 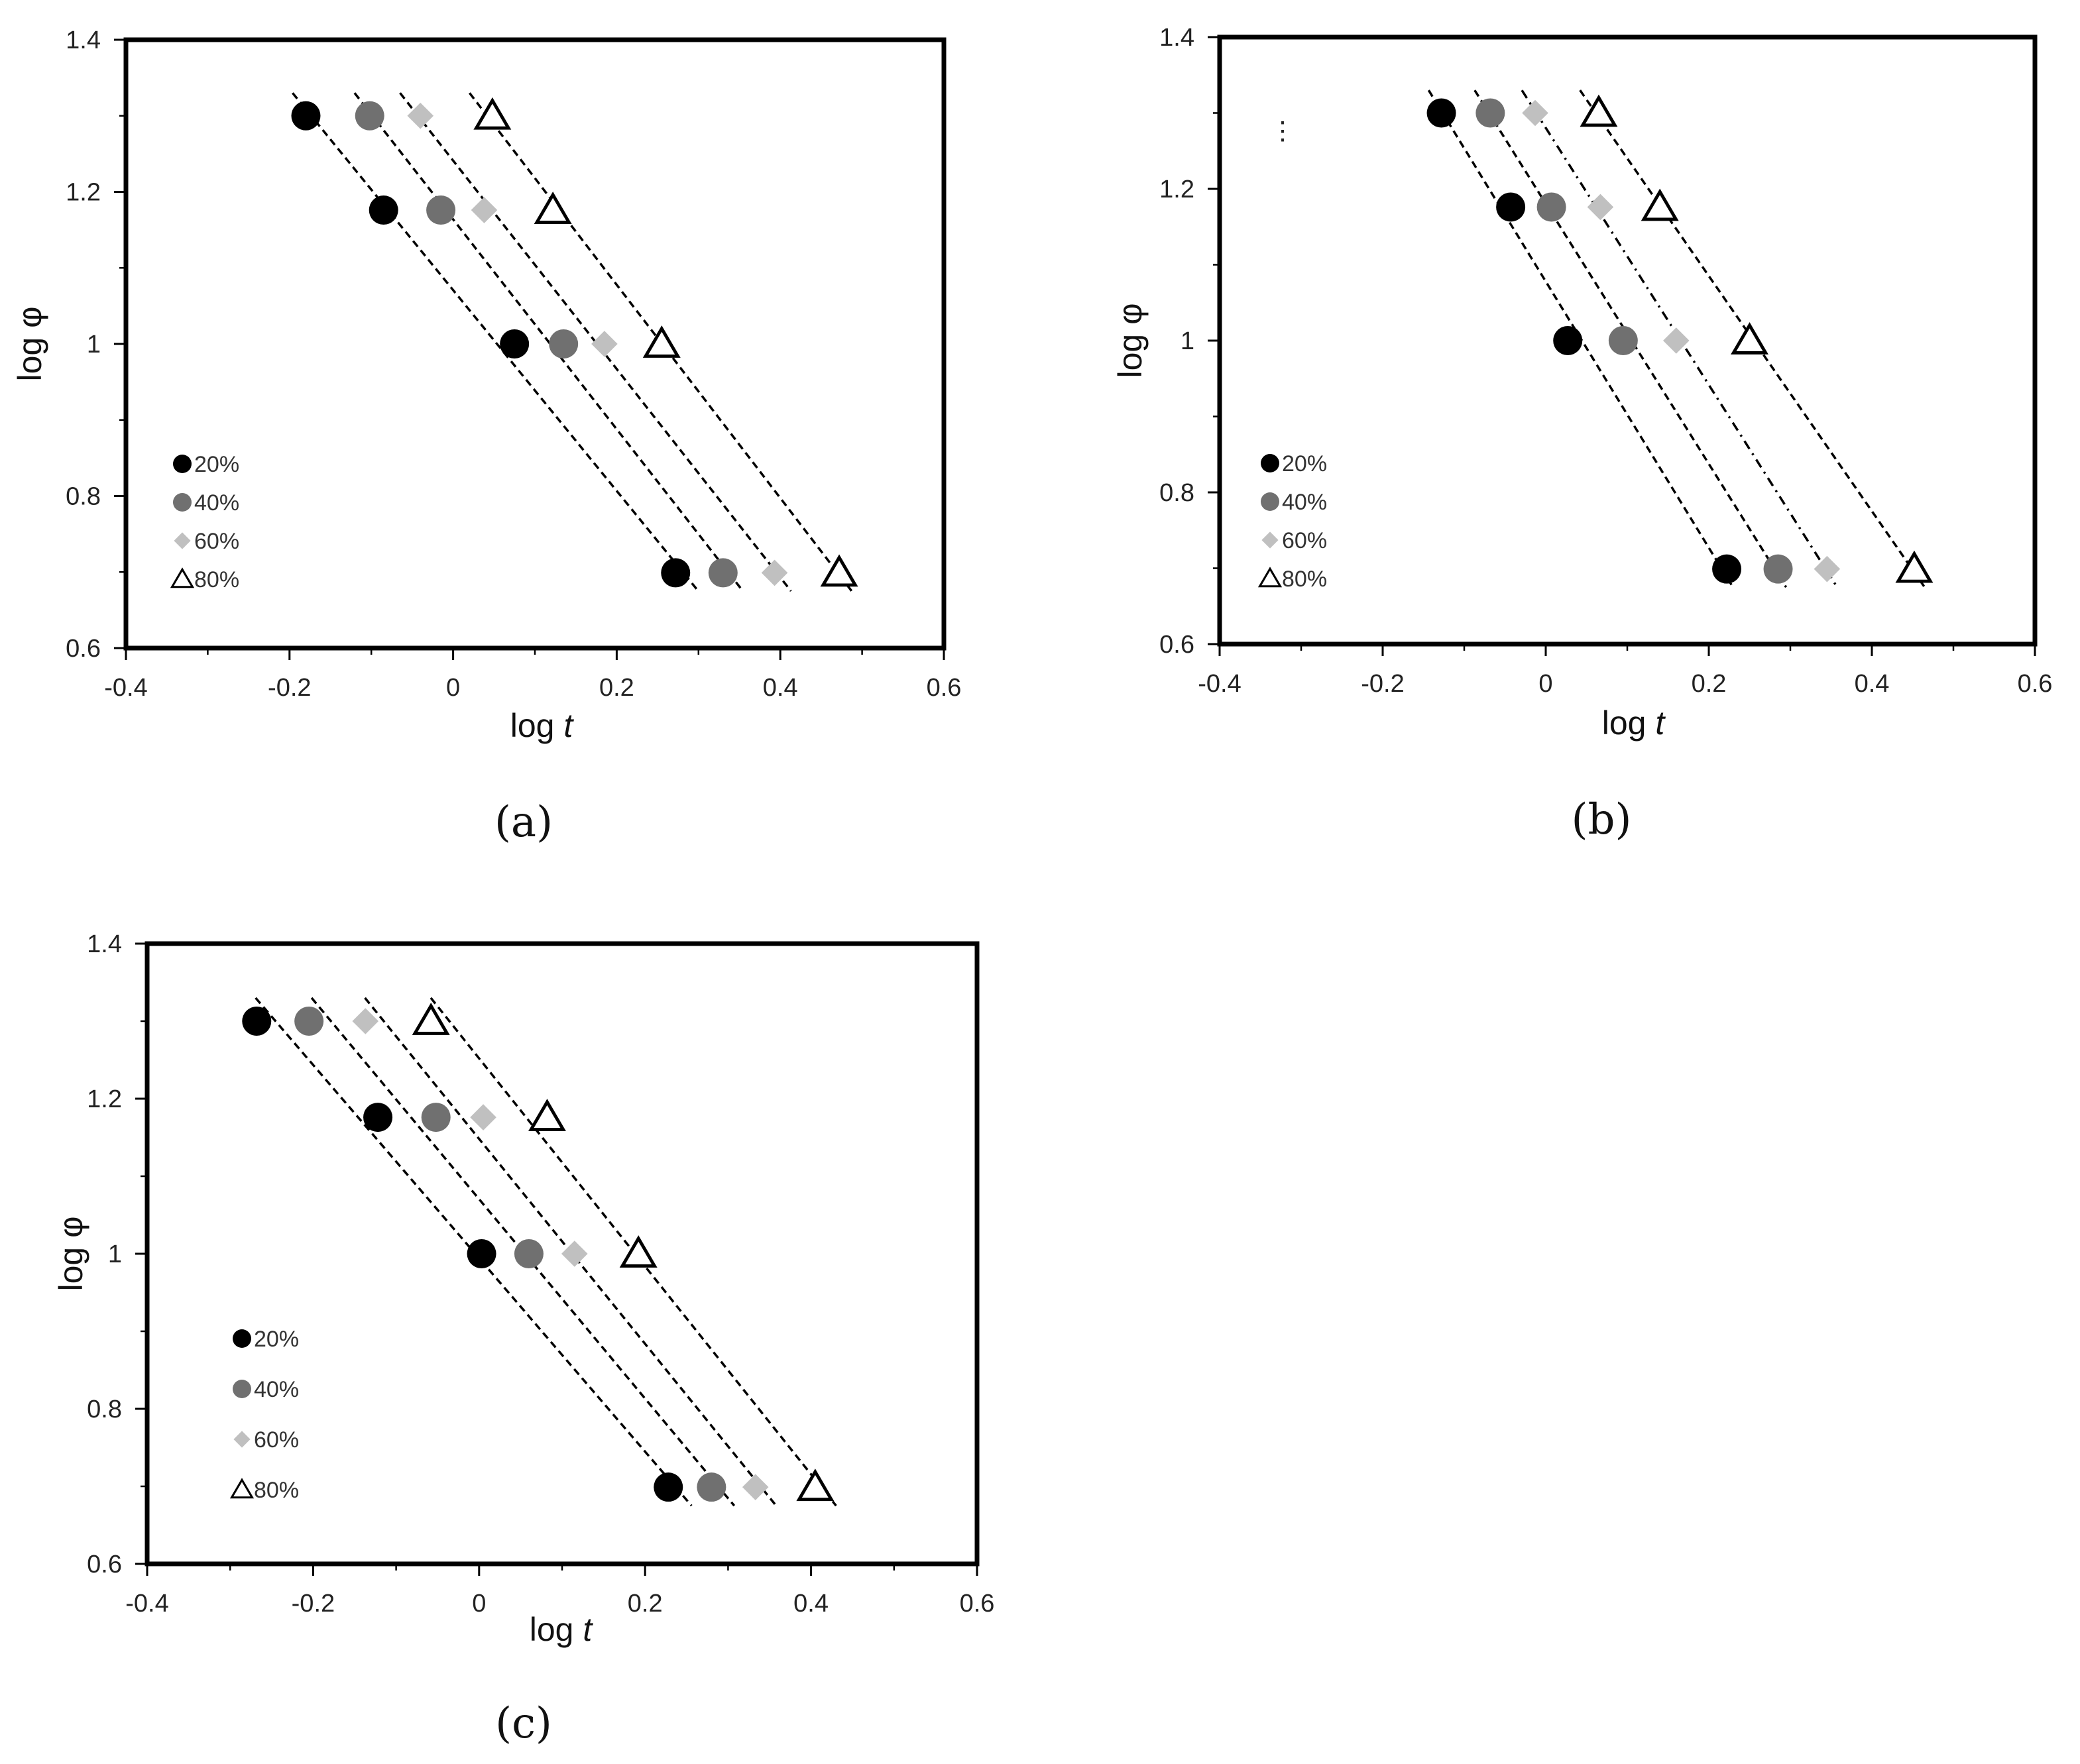 I want to click on x-axis-title-variable: t, so click(x=588, y=1629).